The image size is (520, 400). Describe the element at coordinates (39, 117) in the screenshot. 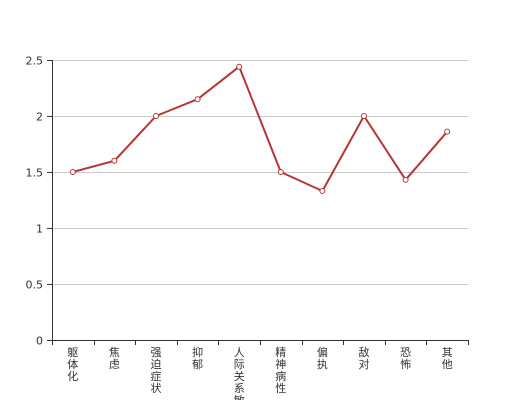

I see `y-tick-label: 2` at that location.